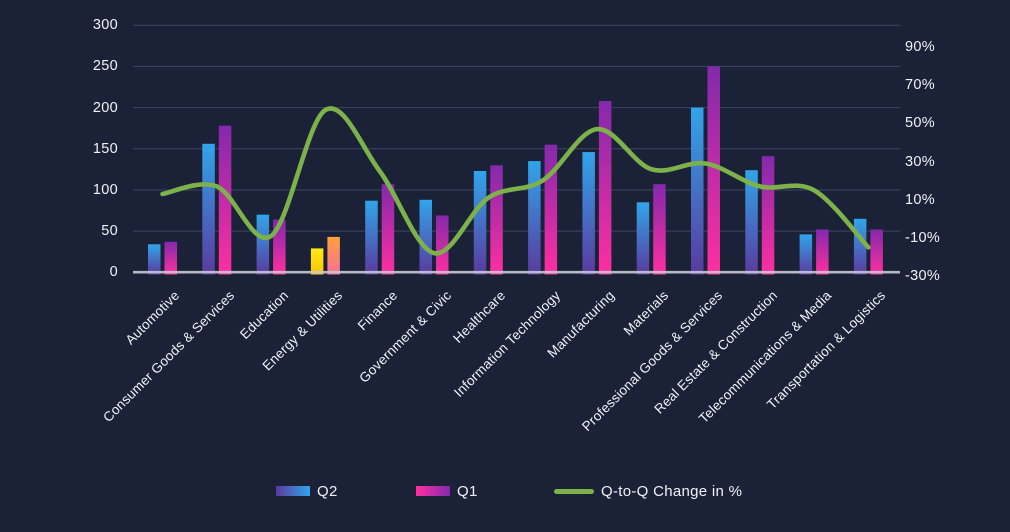  Describe the element at coordinates (534, 218) in the screenshot. I see `bar-q2-information-technology` at that location.